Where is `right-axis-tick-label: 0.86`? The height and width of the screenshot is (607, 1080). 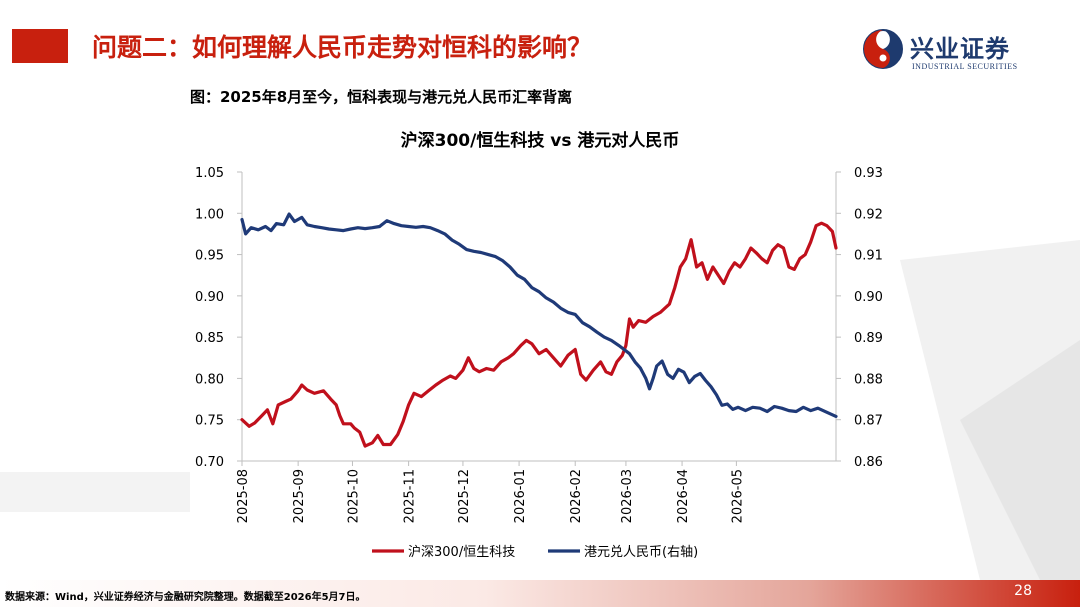 right-axis-tick-label: 0.86 is located at coordinates (868, 462).